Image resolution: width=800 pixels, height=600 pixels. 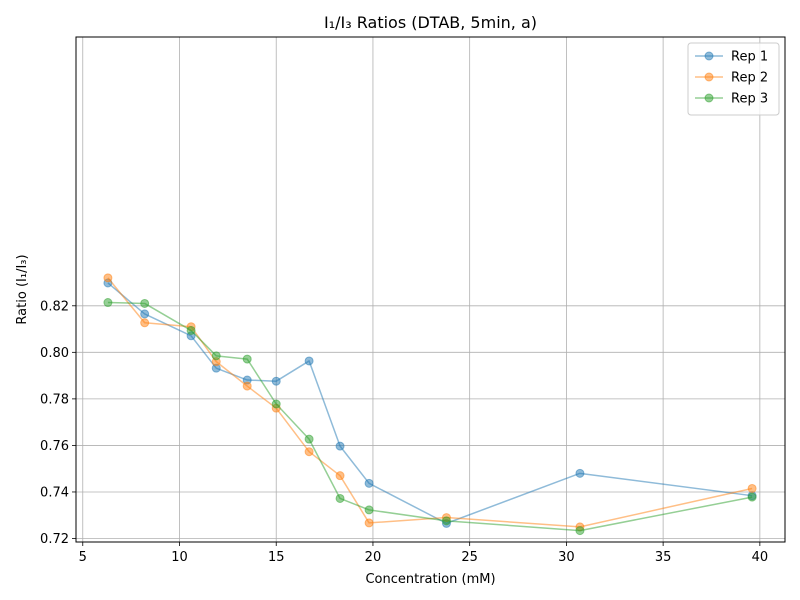 I want to click on chart-title: I₁/I₃ Ratios (DTAB, 5min, a), so click(x=430, y=22).